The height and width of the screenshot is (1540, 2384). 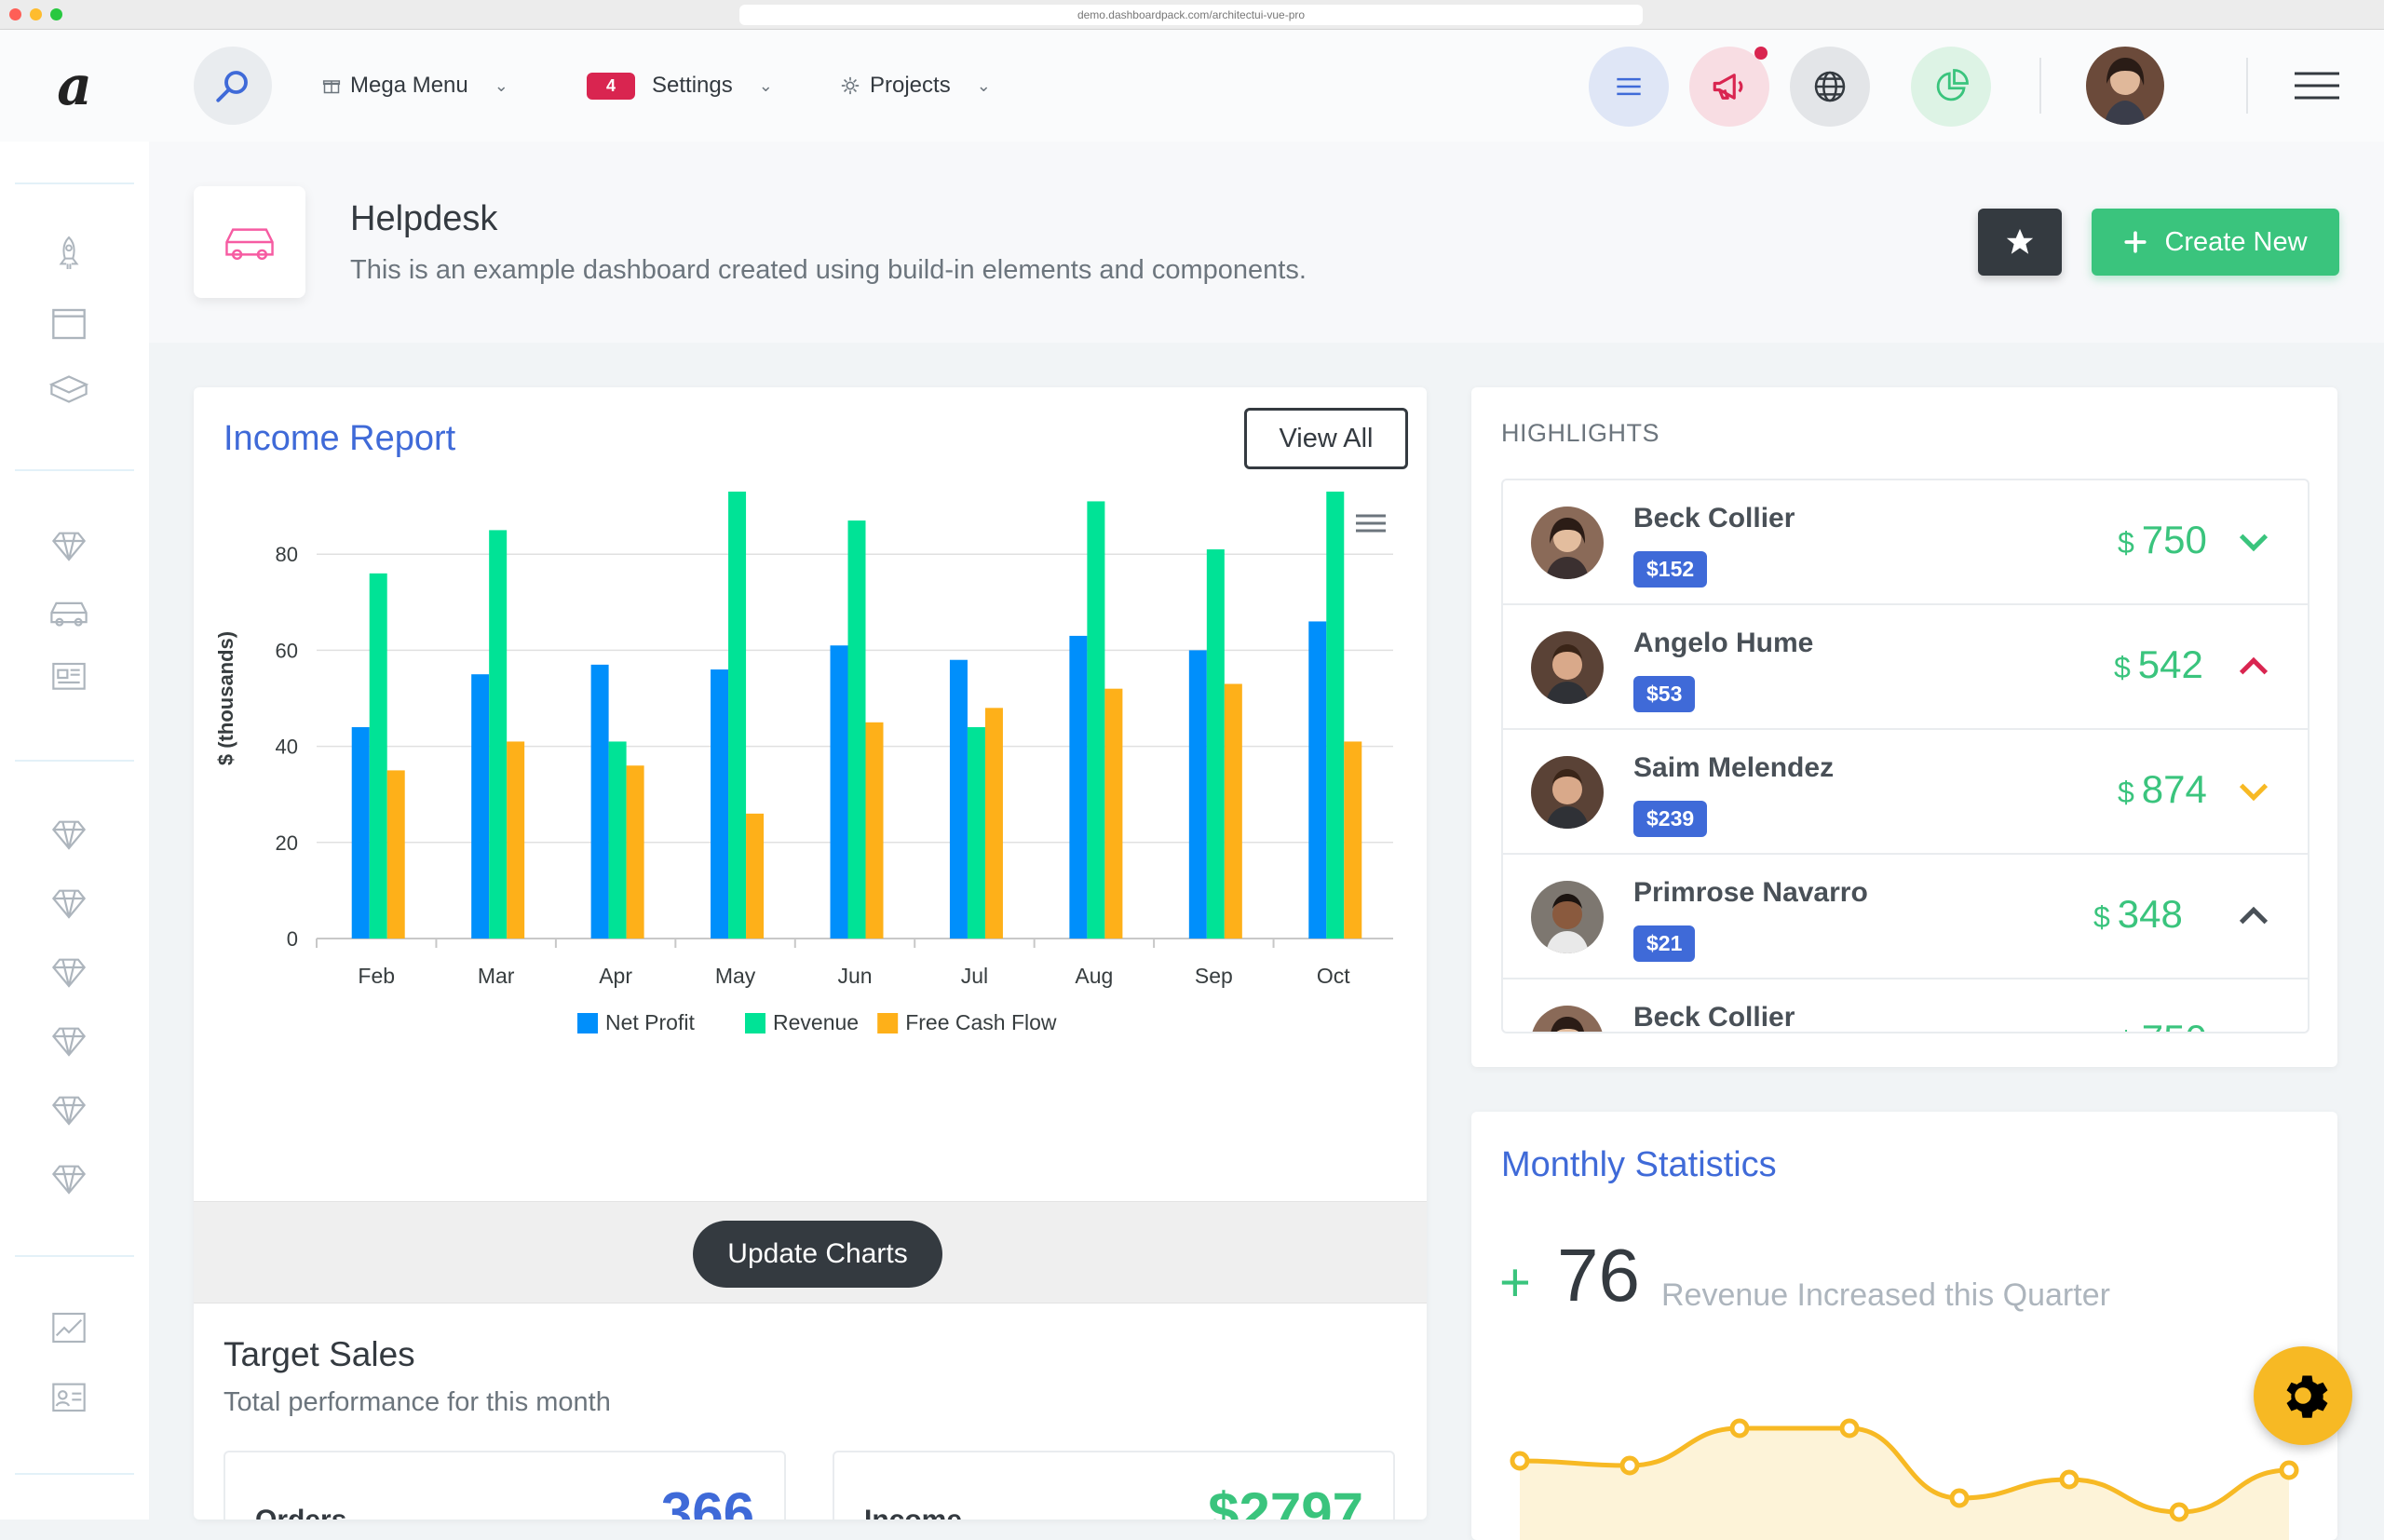 What do you see at coordinates (417, 1403) in the screenshot?
I see `target-sales-subtitle: Total performance for this month` at bounding box center [417, 1403].